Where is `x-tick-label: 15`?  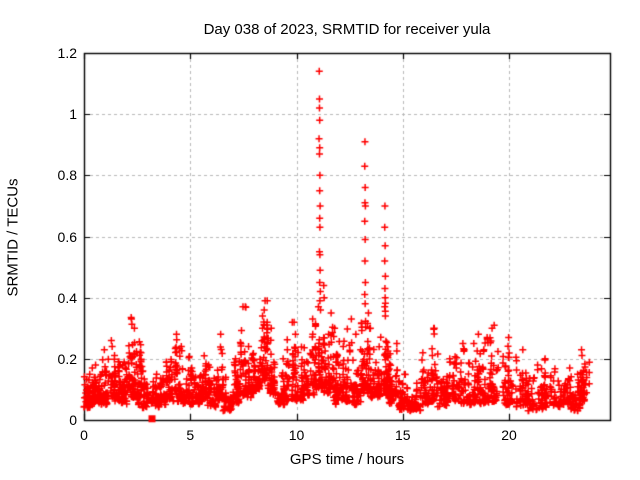 x-tick-label: 15 is located at coordinates (402, 435).